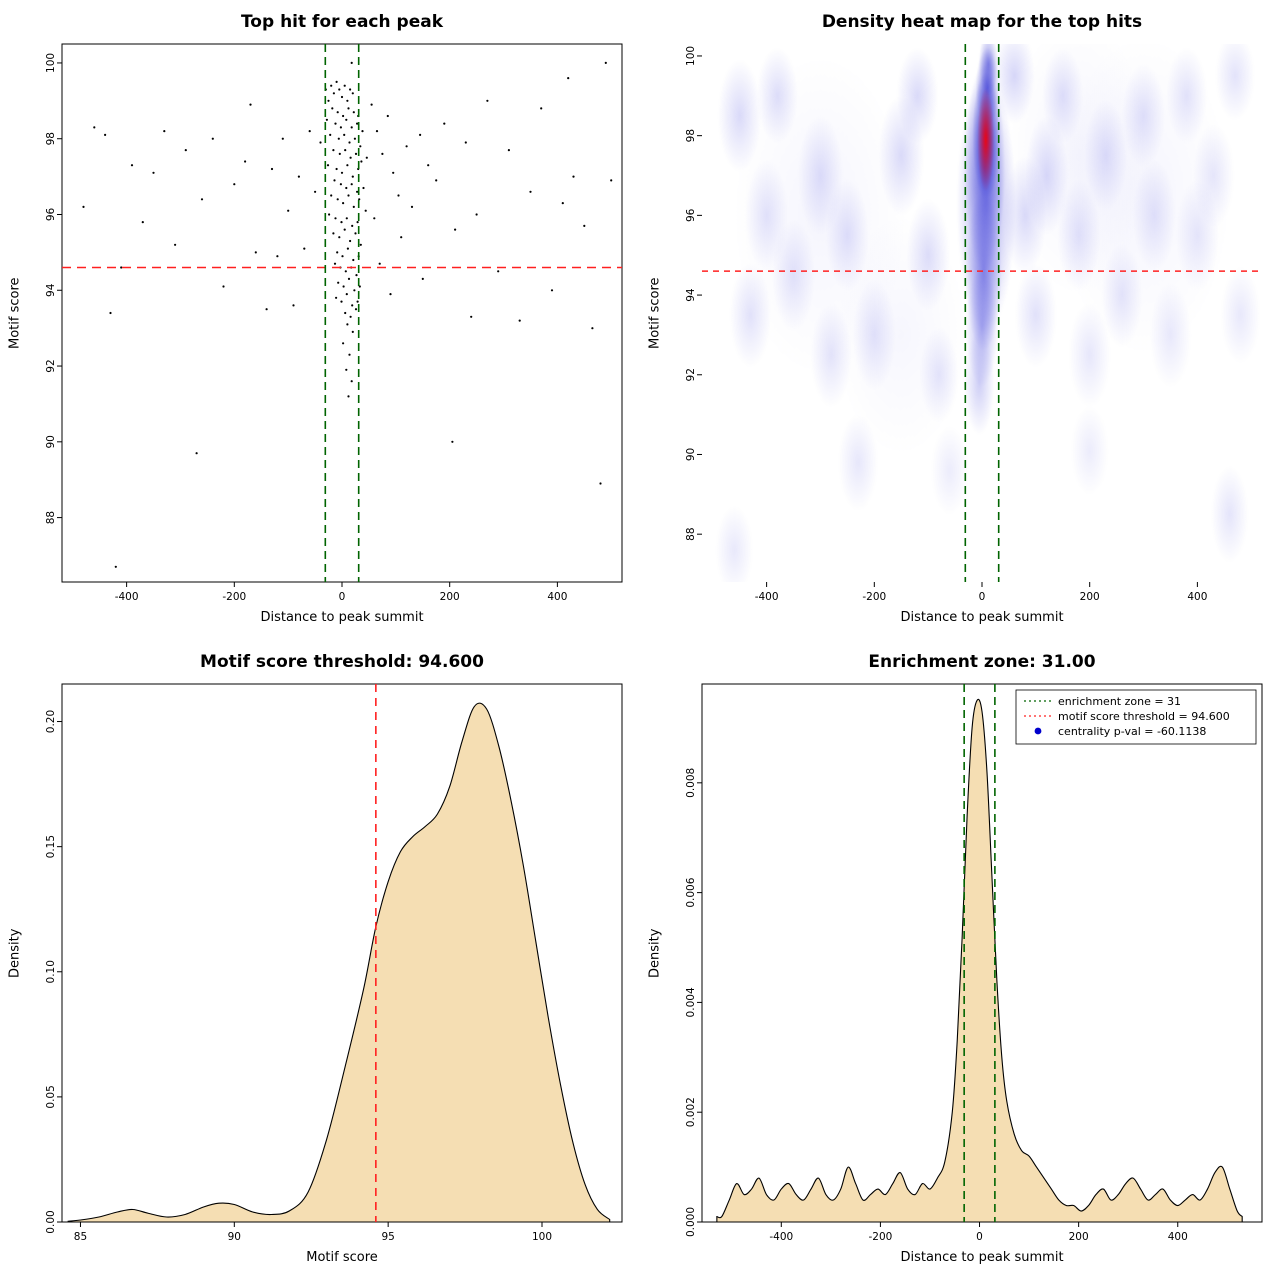 The height and width of the screenshot is (1280, 1280). I want to click on x-axis-label: Motif score, so click(342, 1257).